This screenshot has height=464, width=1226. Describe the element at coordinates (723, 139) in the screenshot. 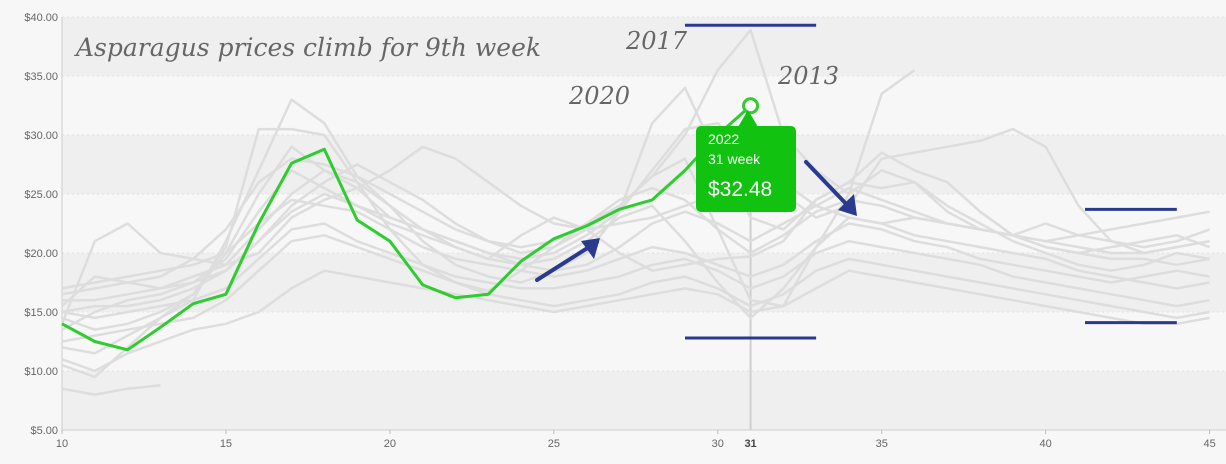

I see `tooltip-series: 2022` at that location.